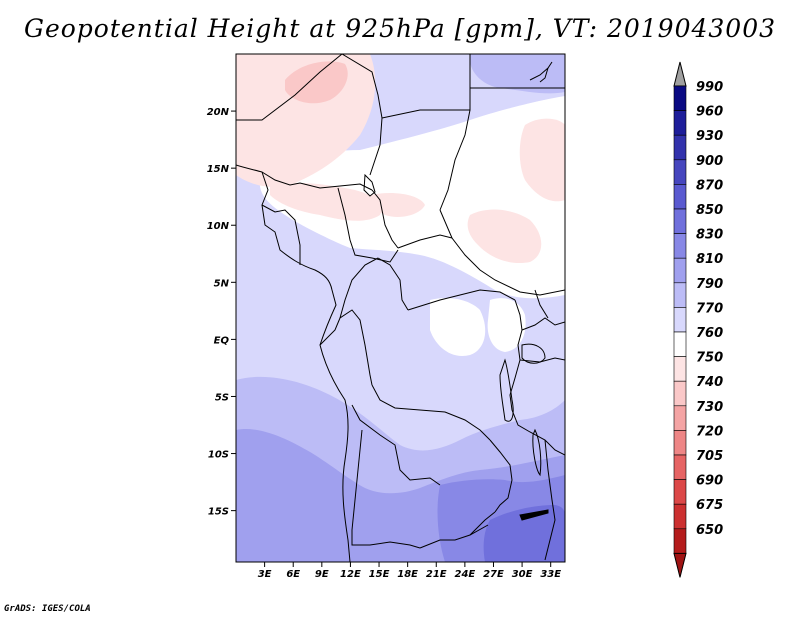 The image size is (800, 618). I want to click on x-tick-label: 12E, so click(350, 574).